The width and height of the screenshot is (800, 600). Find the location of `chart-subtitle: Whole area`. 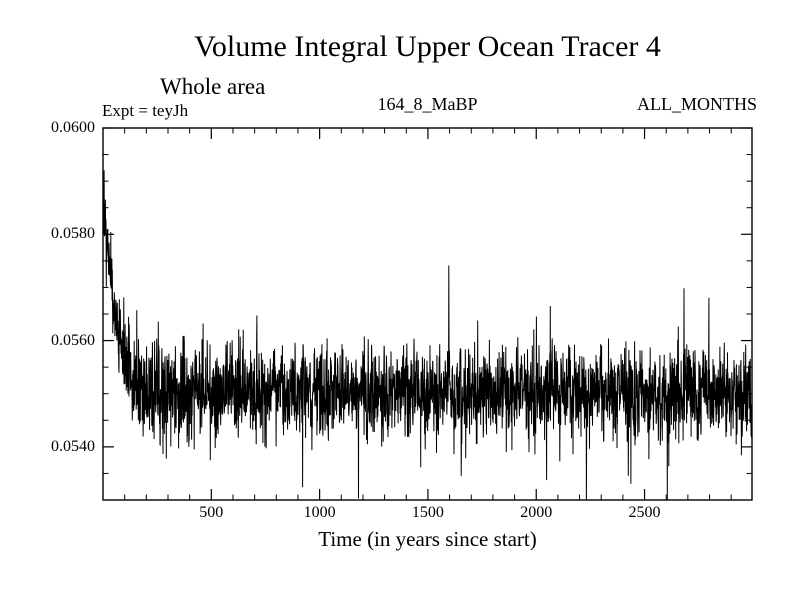

chart-subtitle: Whole area is located at coordinates (213, 86).